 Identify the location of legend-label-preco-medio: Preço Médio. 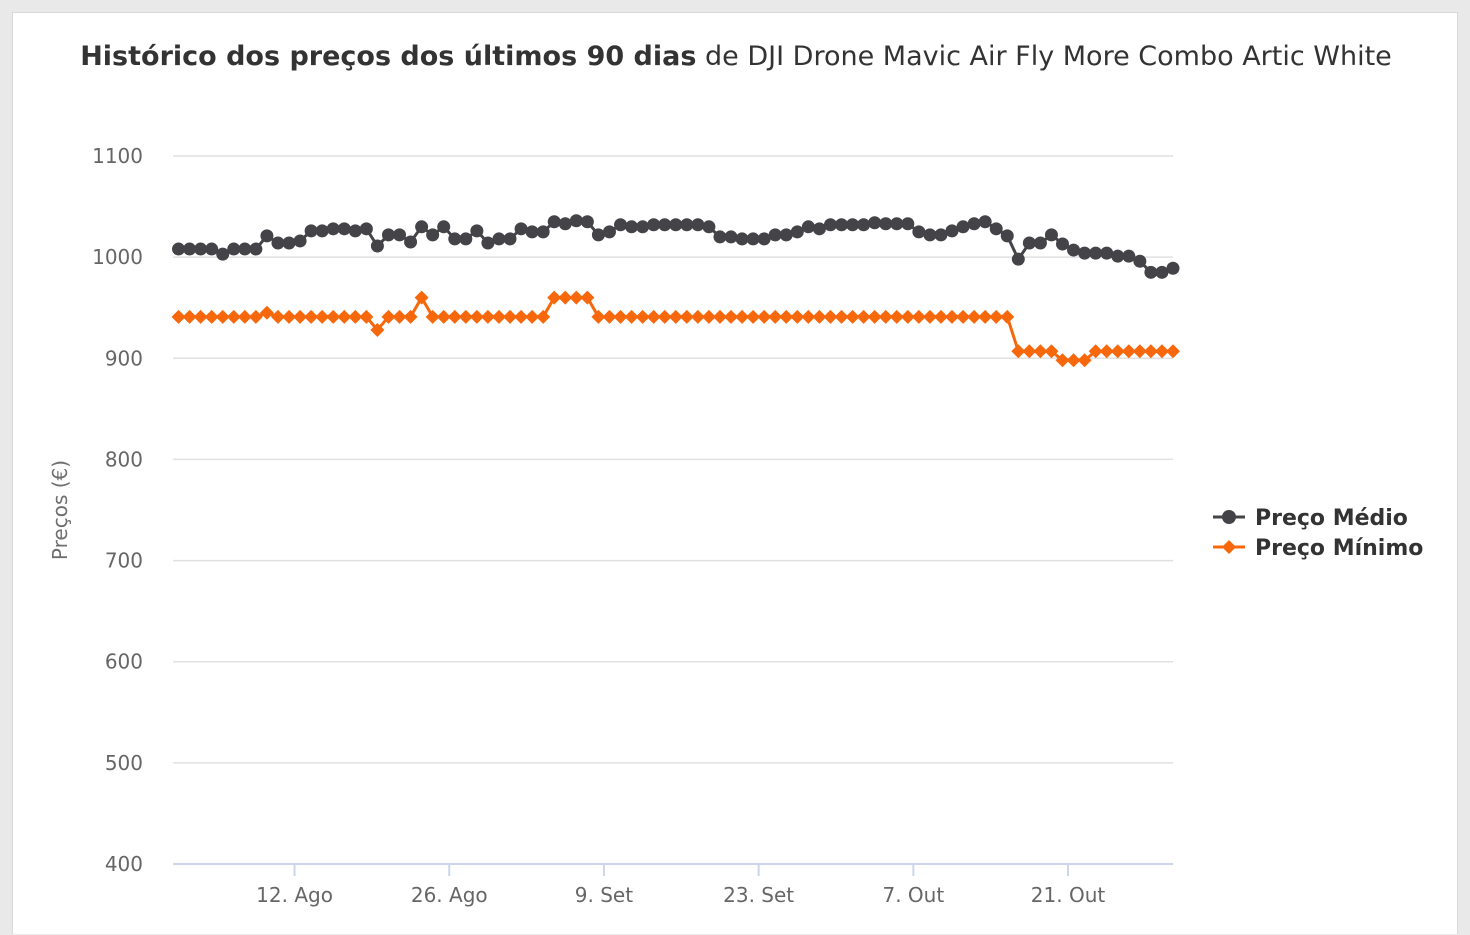
(1331, 518).